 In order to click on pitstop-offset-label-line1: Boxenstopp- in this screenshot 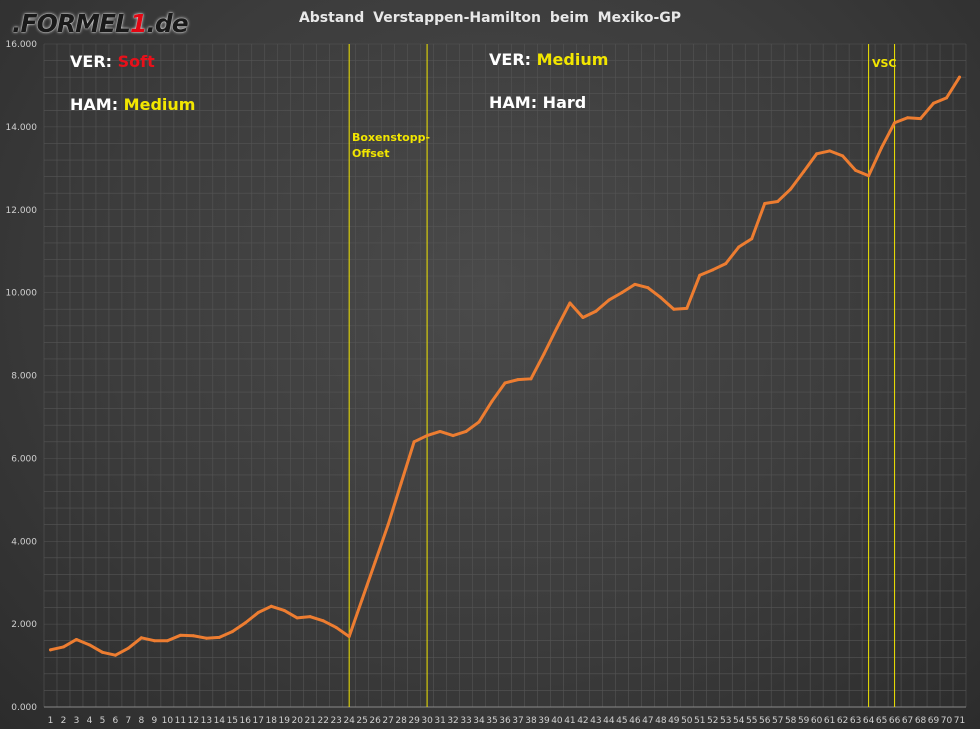, I will do `click(391, 137)`.